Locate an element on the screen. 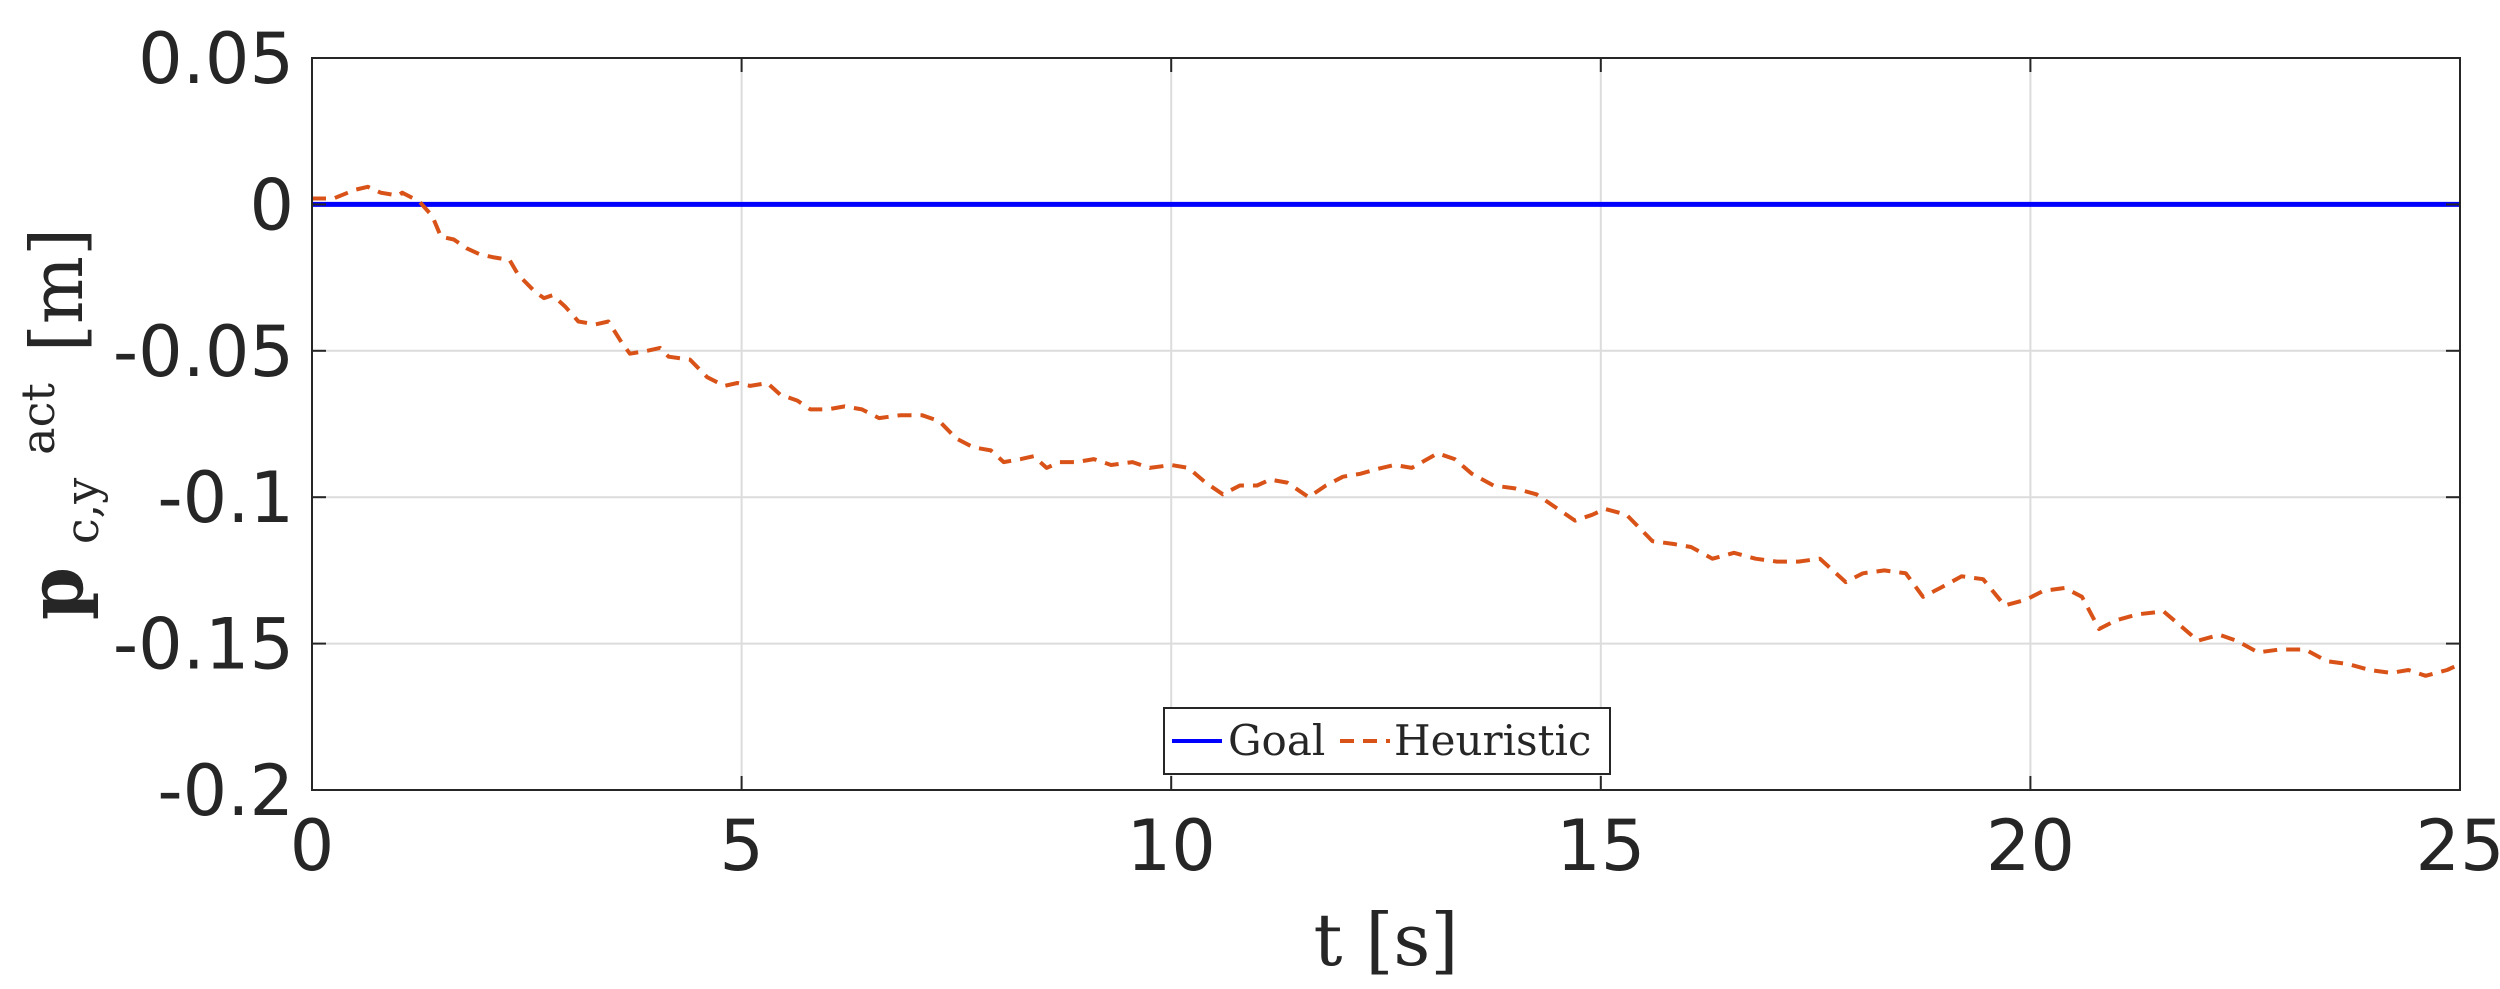 This screenshot has height=989, width=2500. y-axis-label: p c,y act [m] is located at coordinates (57, 424).